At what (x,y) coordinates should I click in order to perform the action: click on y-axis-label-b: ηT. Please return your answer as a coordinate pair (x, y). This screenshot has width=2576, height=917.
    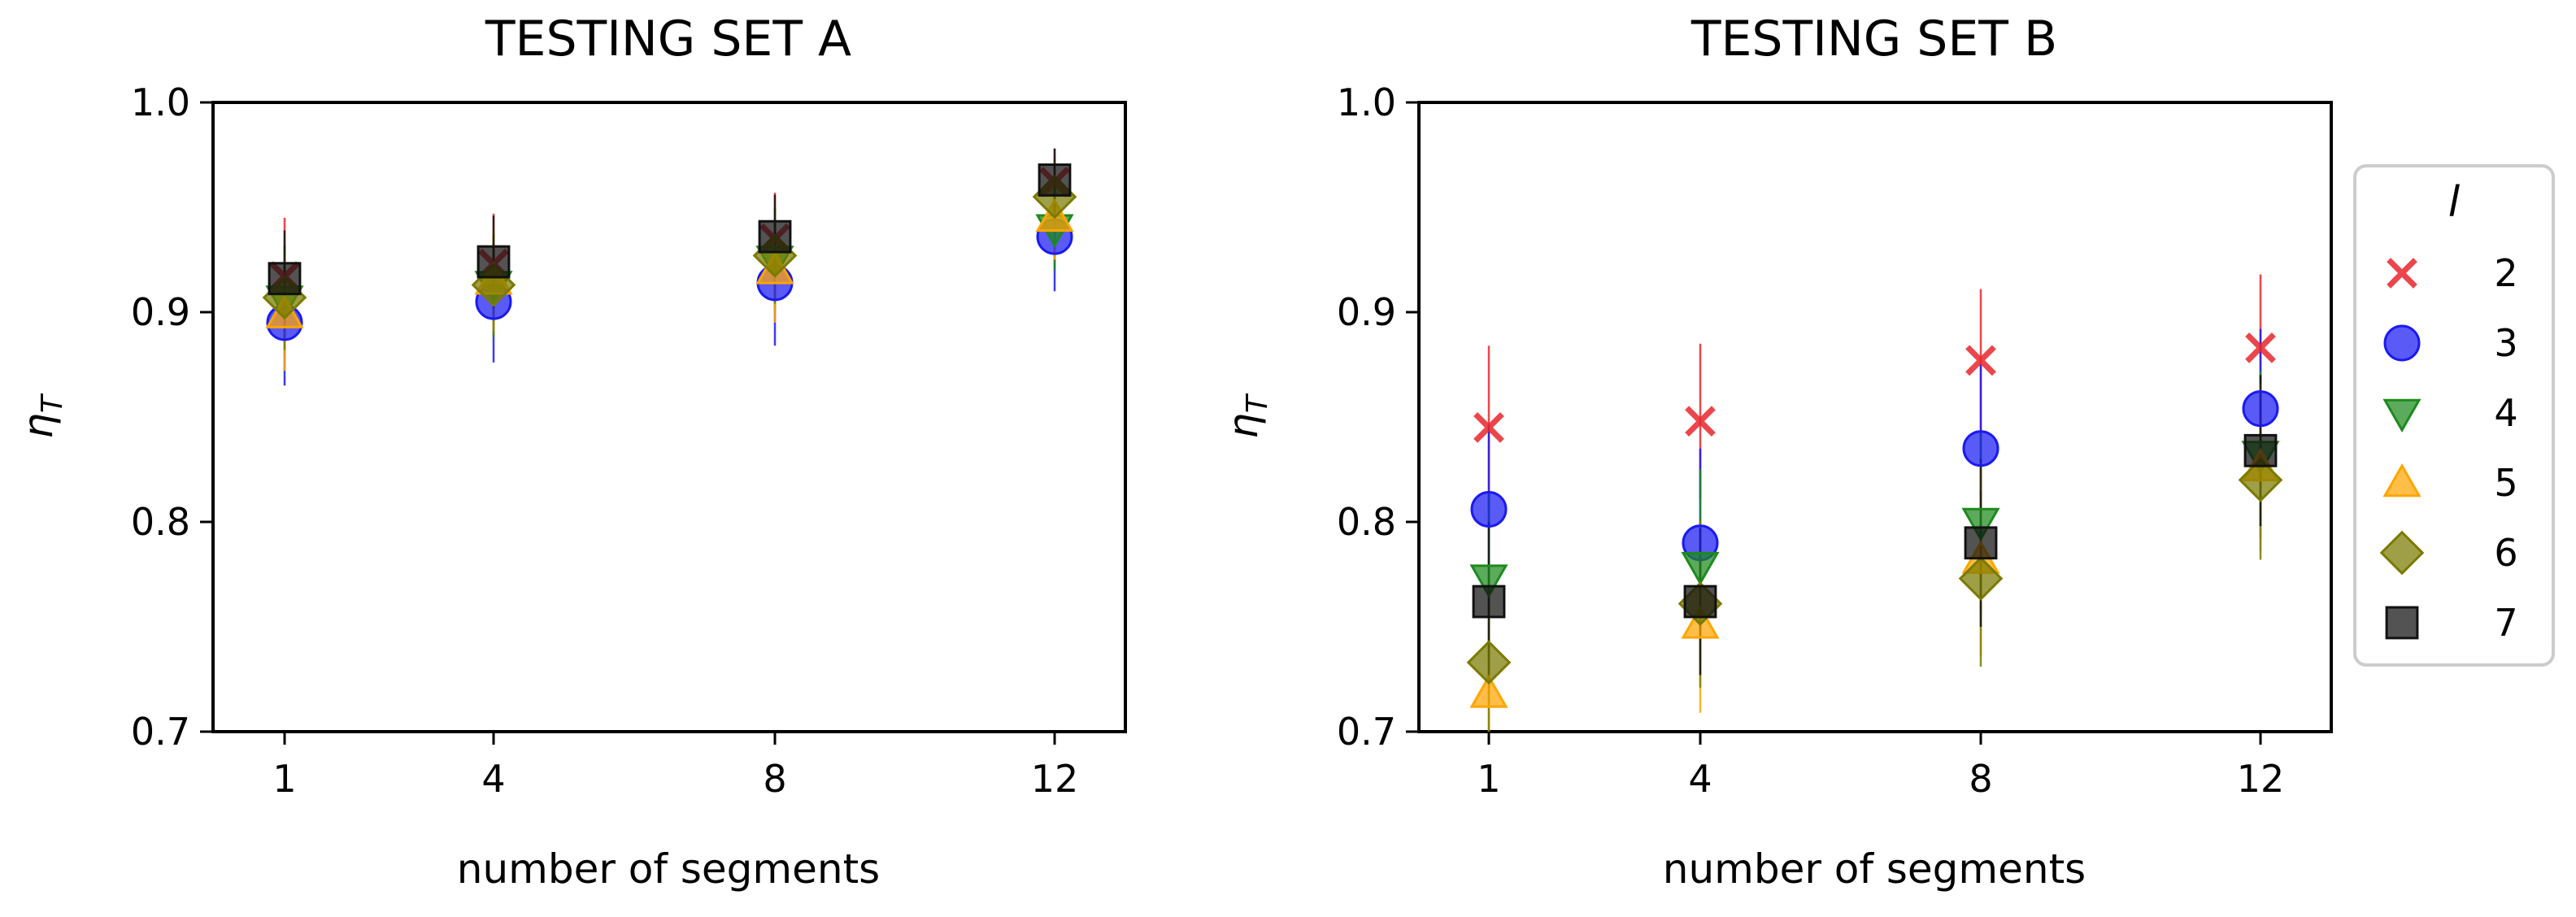
    Looking at the image, I should click on (1247, 416).